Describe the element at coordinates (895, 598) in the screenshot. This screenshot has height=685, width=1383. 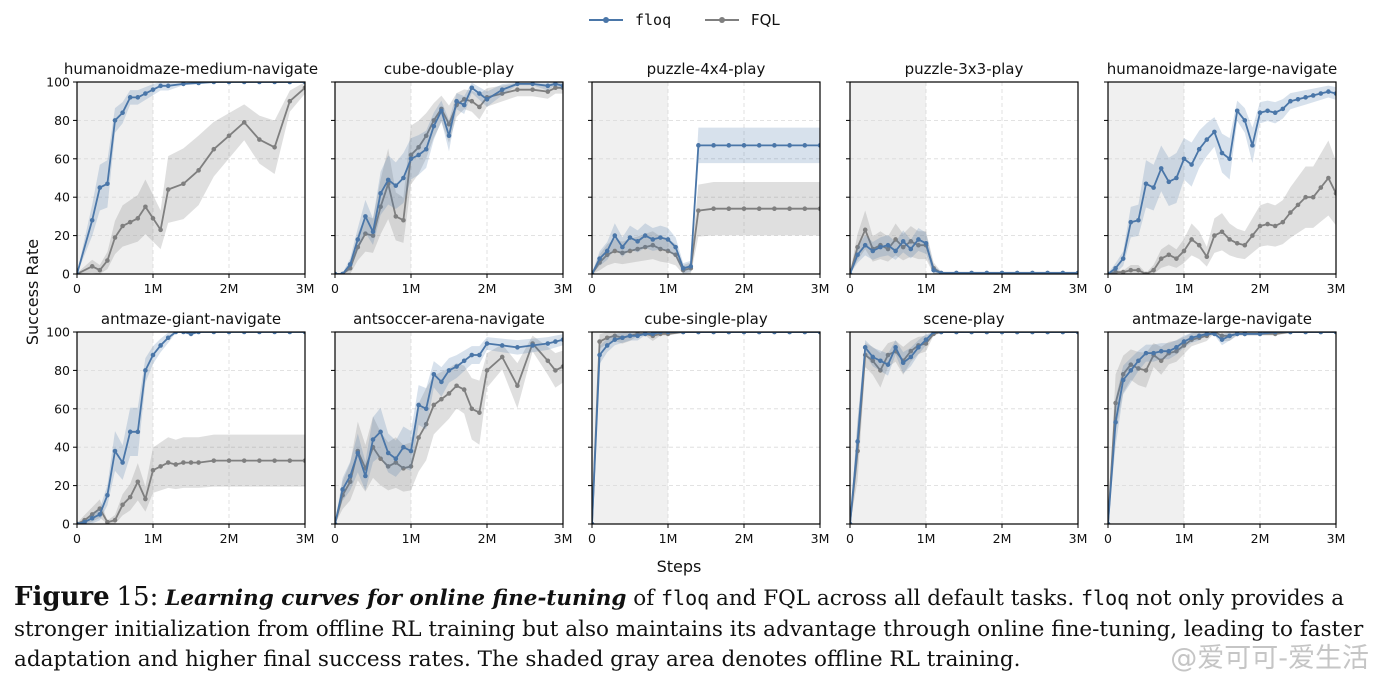
I see `caption-text-2: and FQL across all default tasks.` at that location.